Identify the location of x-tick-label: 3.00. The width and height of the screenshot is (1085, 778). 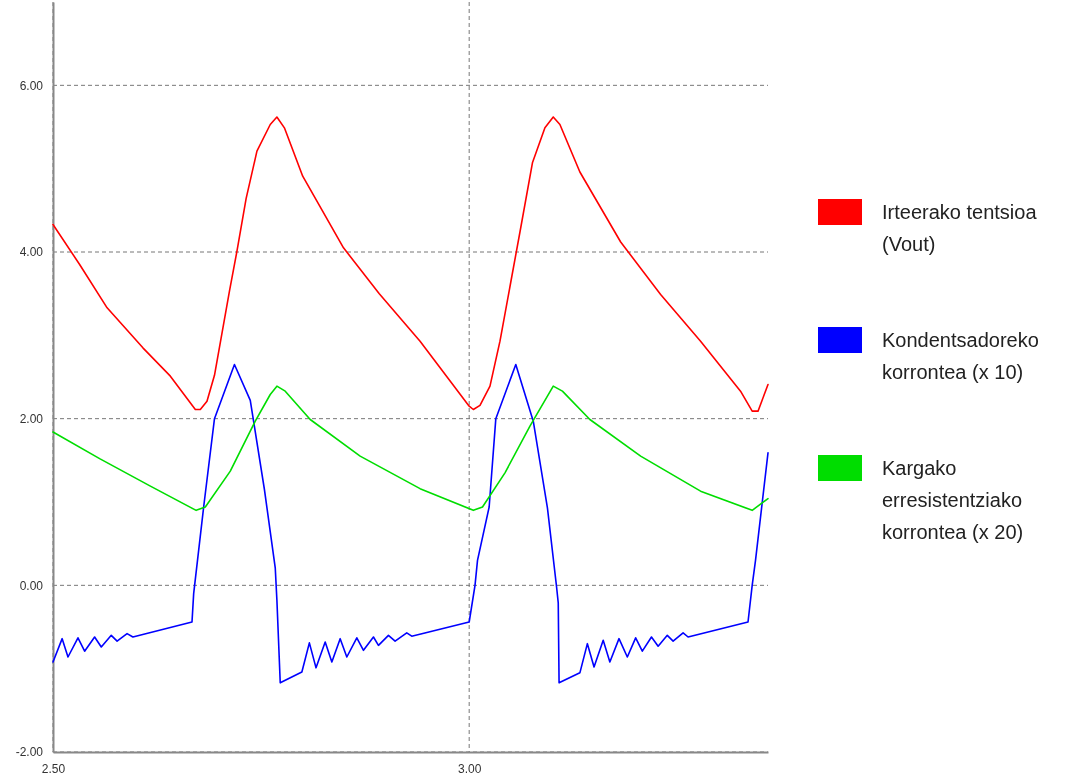
(470, 768).